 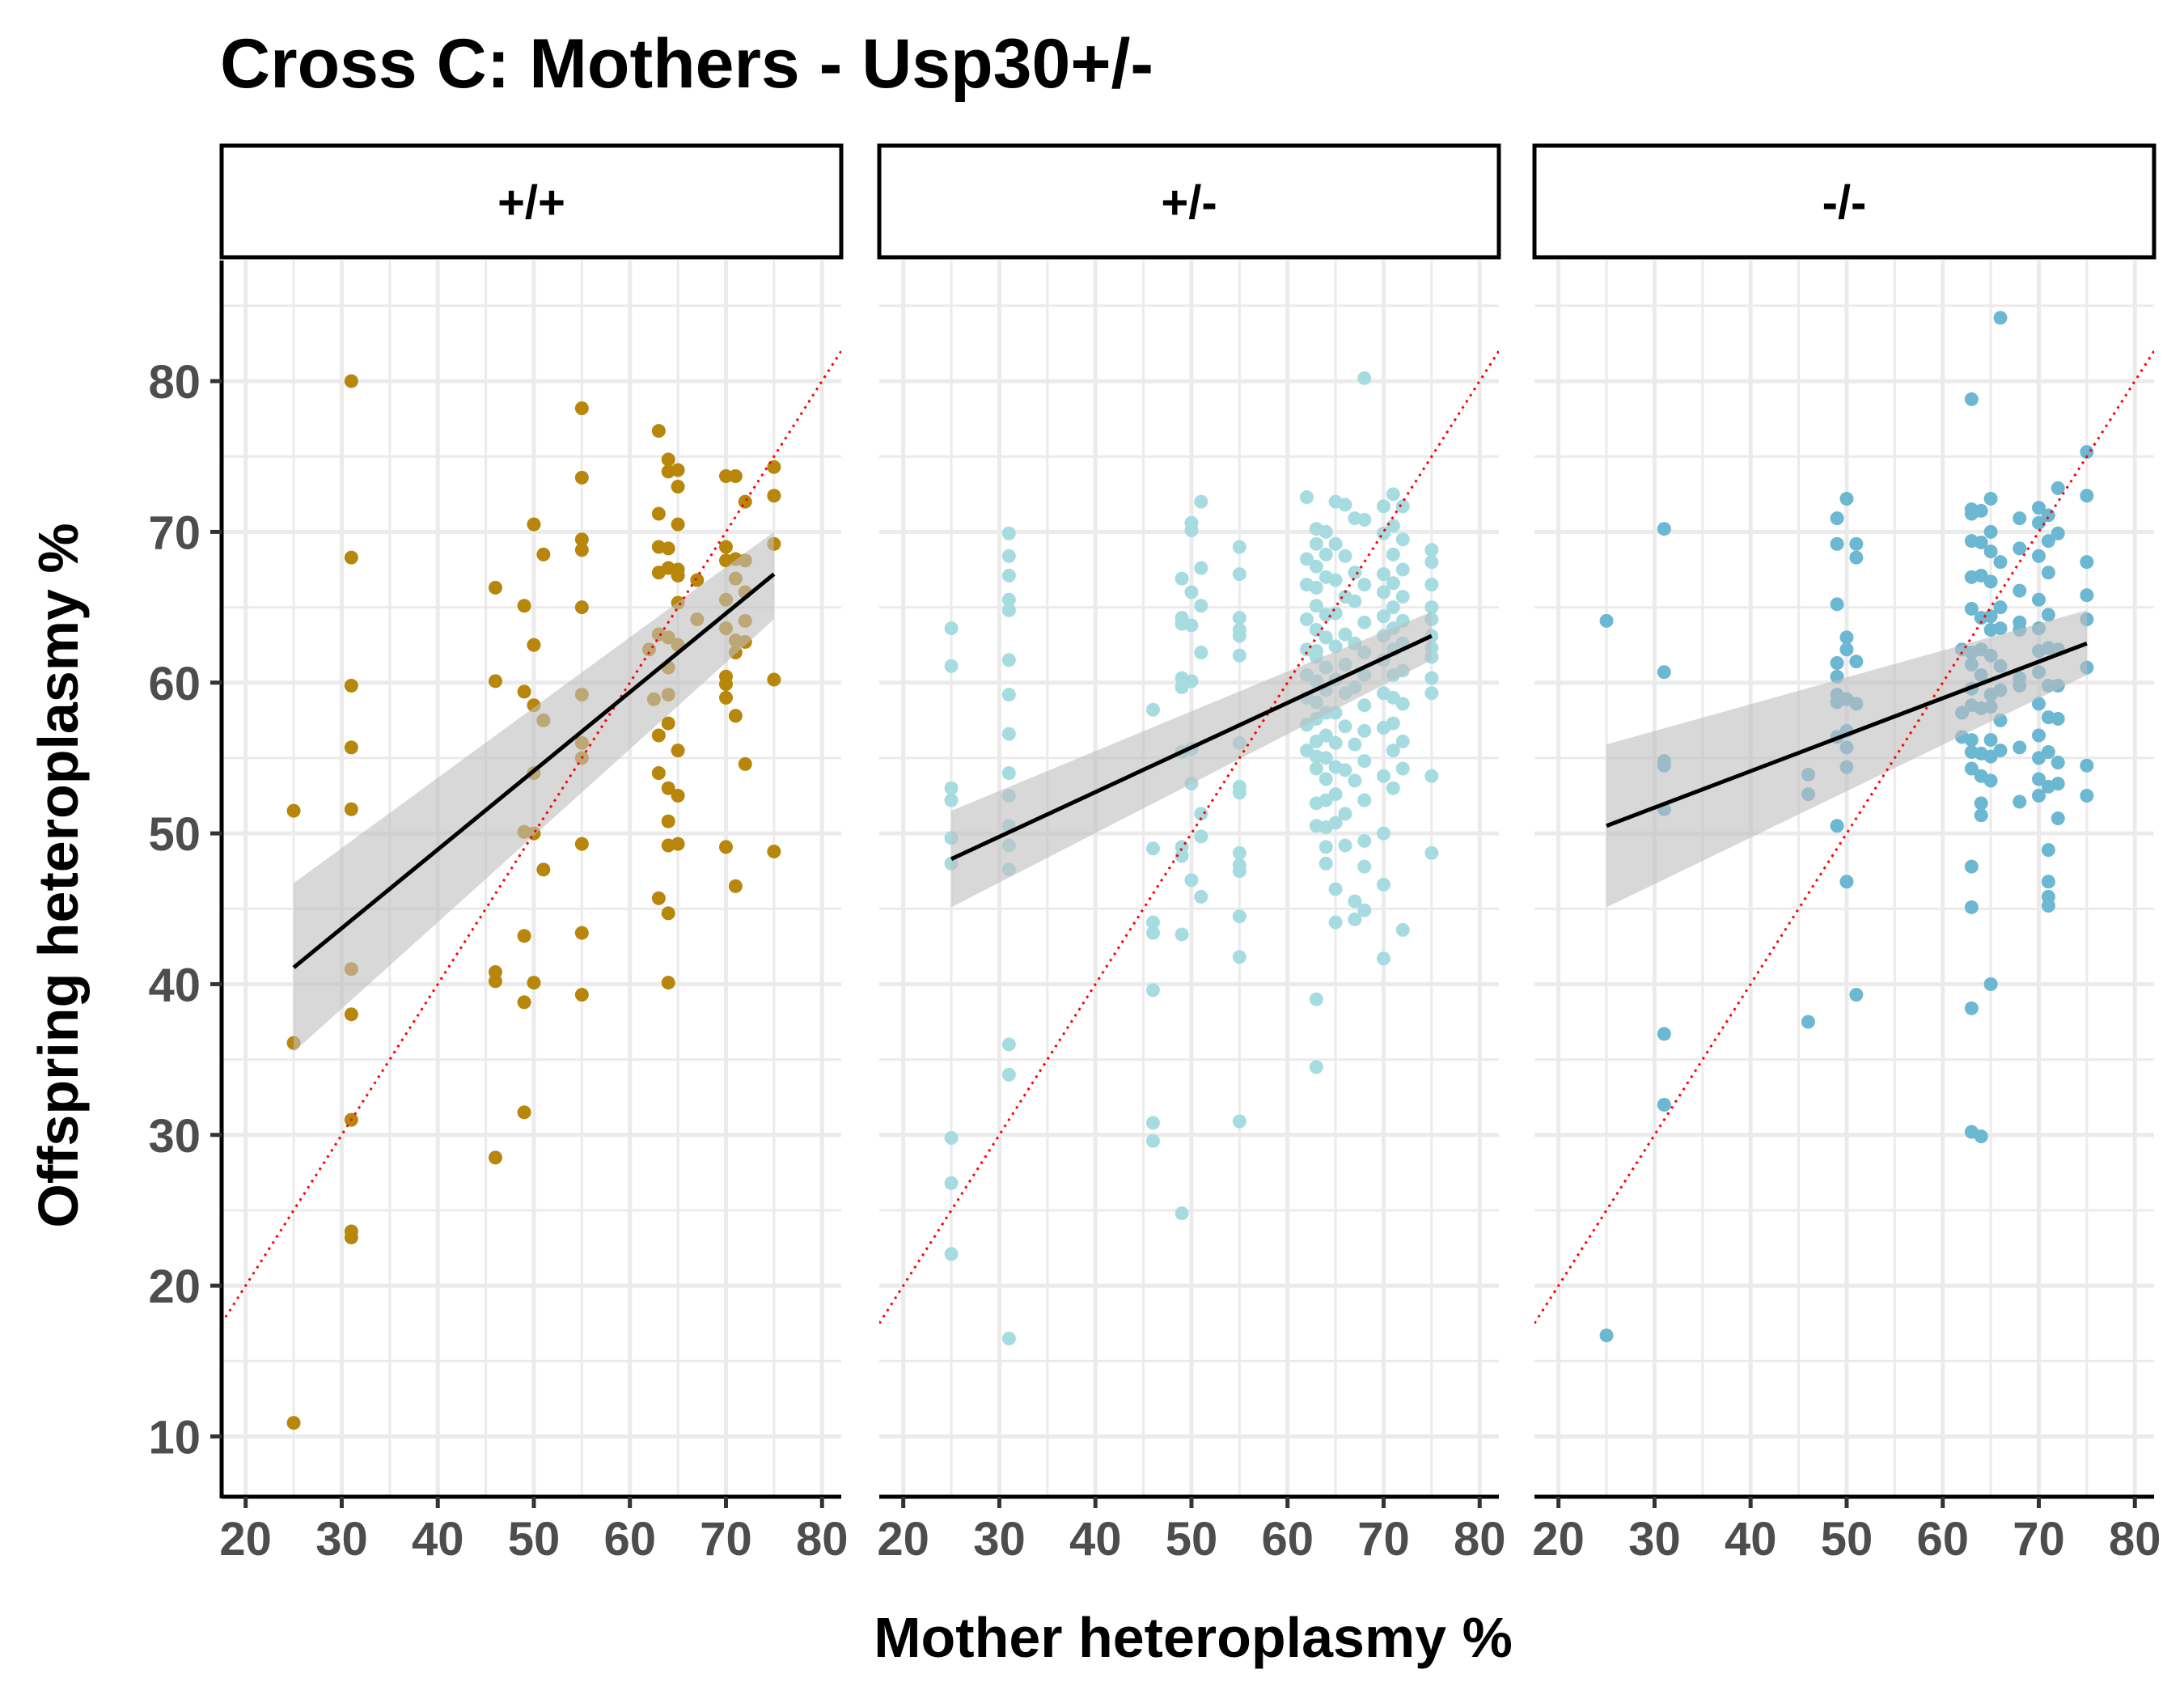 What do you see at coordinates (174, 834) in the screenshot?
I see `y-tick-label: 50` at bounding box center [174, 834].